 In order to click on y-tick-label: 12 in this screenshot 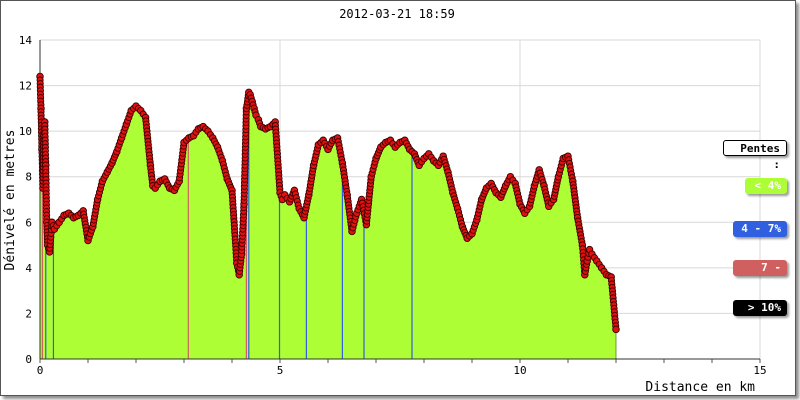, I will do `click(25, 86)`.